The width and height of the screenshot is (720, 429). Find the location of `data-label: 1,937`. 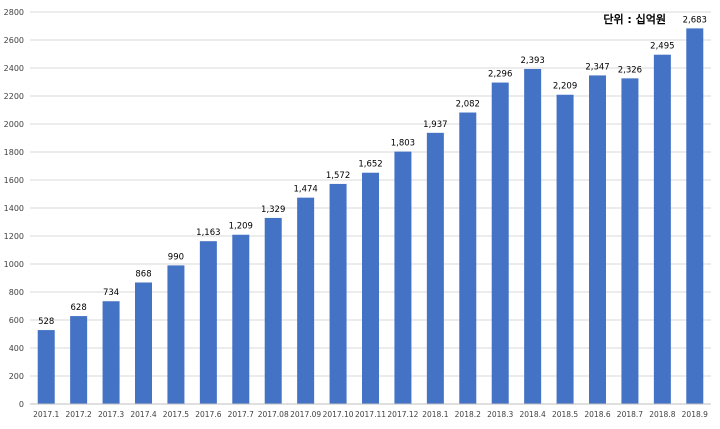

data-label: 1,937 is located at coordinates (435, 125).